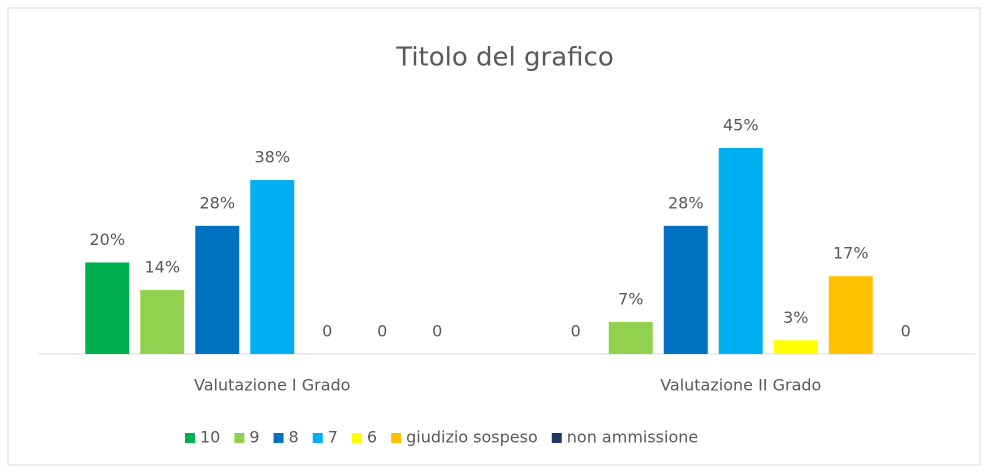  Describe the element at coordinates (107, 239) in the screenshot. I see `data-label: 20%` at that location.